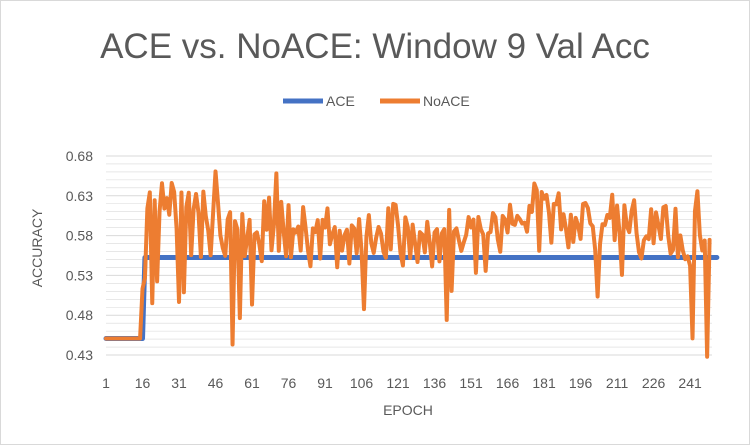  What do you see at coordinates (398, 383) in the screenshot?
I see `x-tick-label: 121` at bounding box center [398, 383].